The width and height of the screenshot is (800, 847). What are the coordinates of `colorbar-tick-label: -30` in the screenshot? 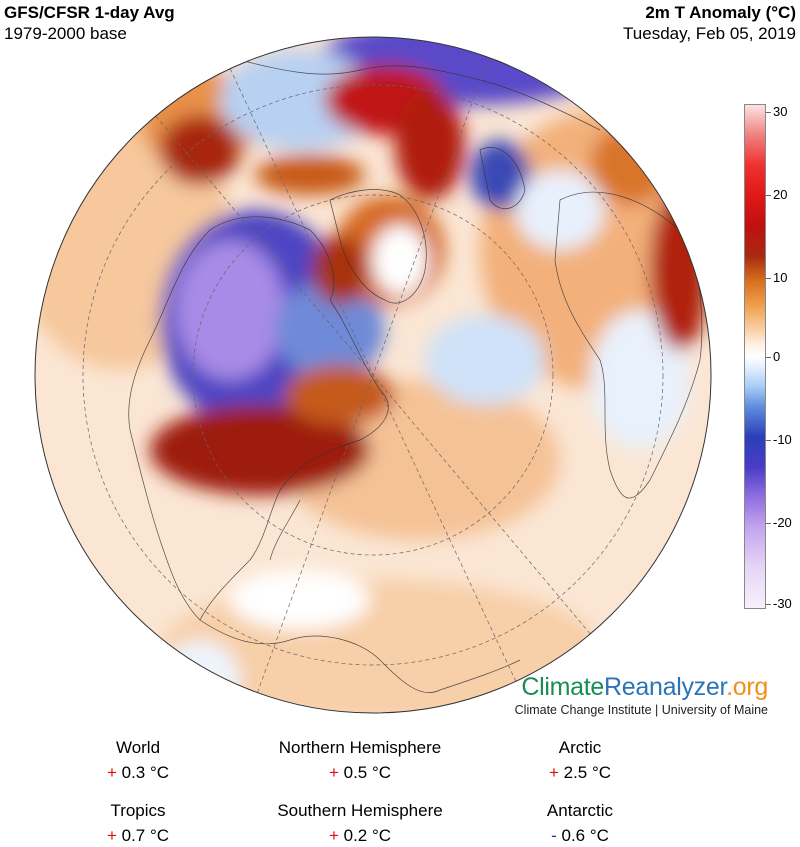 It's located at (782, 603).